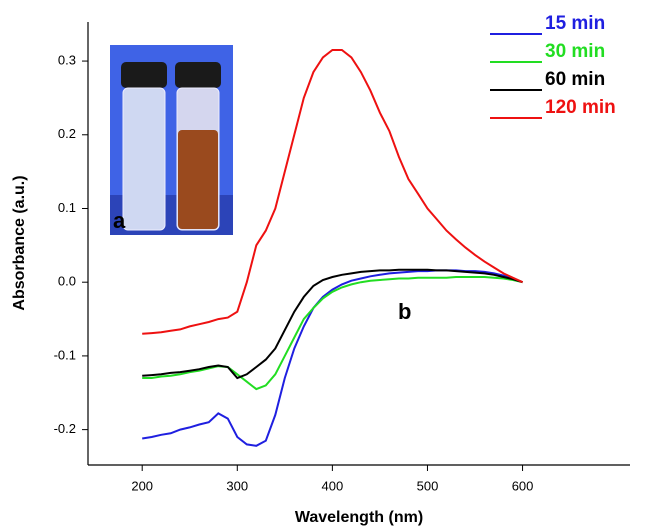  Describe the element at coordinates (119, 220) in the screenshot. I see `annotation: a` at that location.